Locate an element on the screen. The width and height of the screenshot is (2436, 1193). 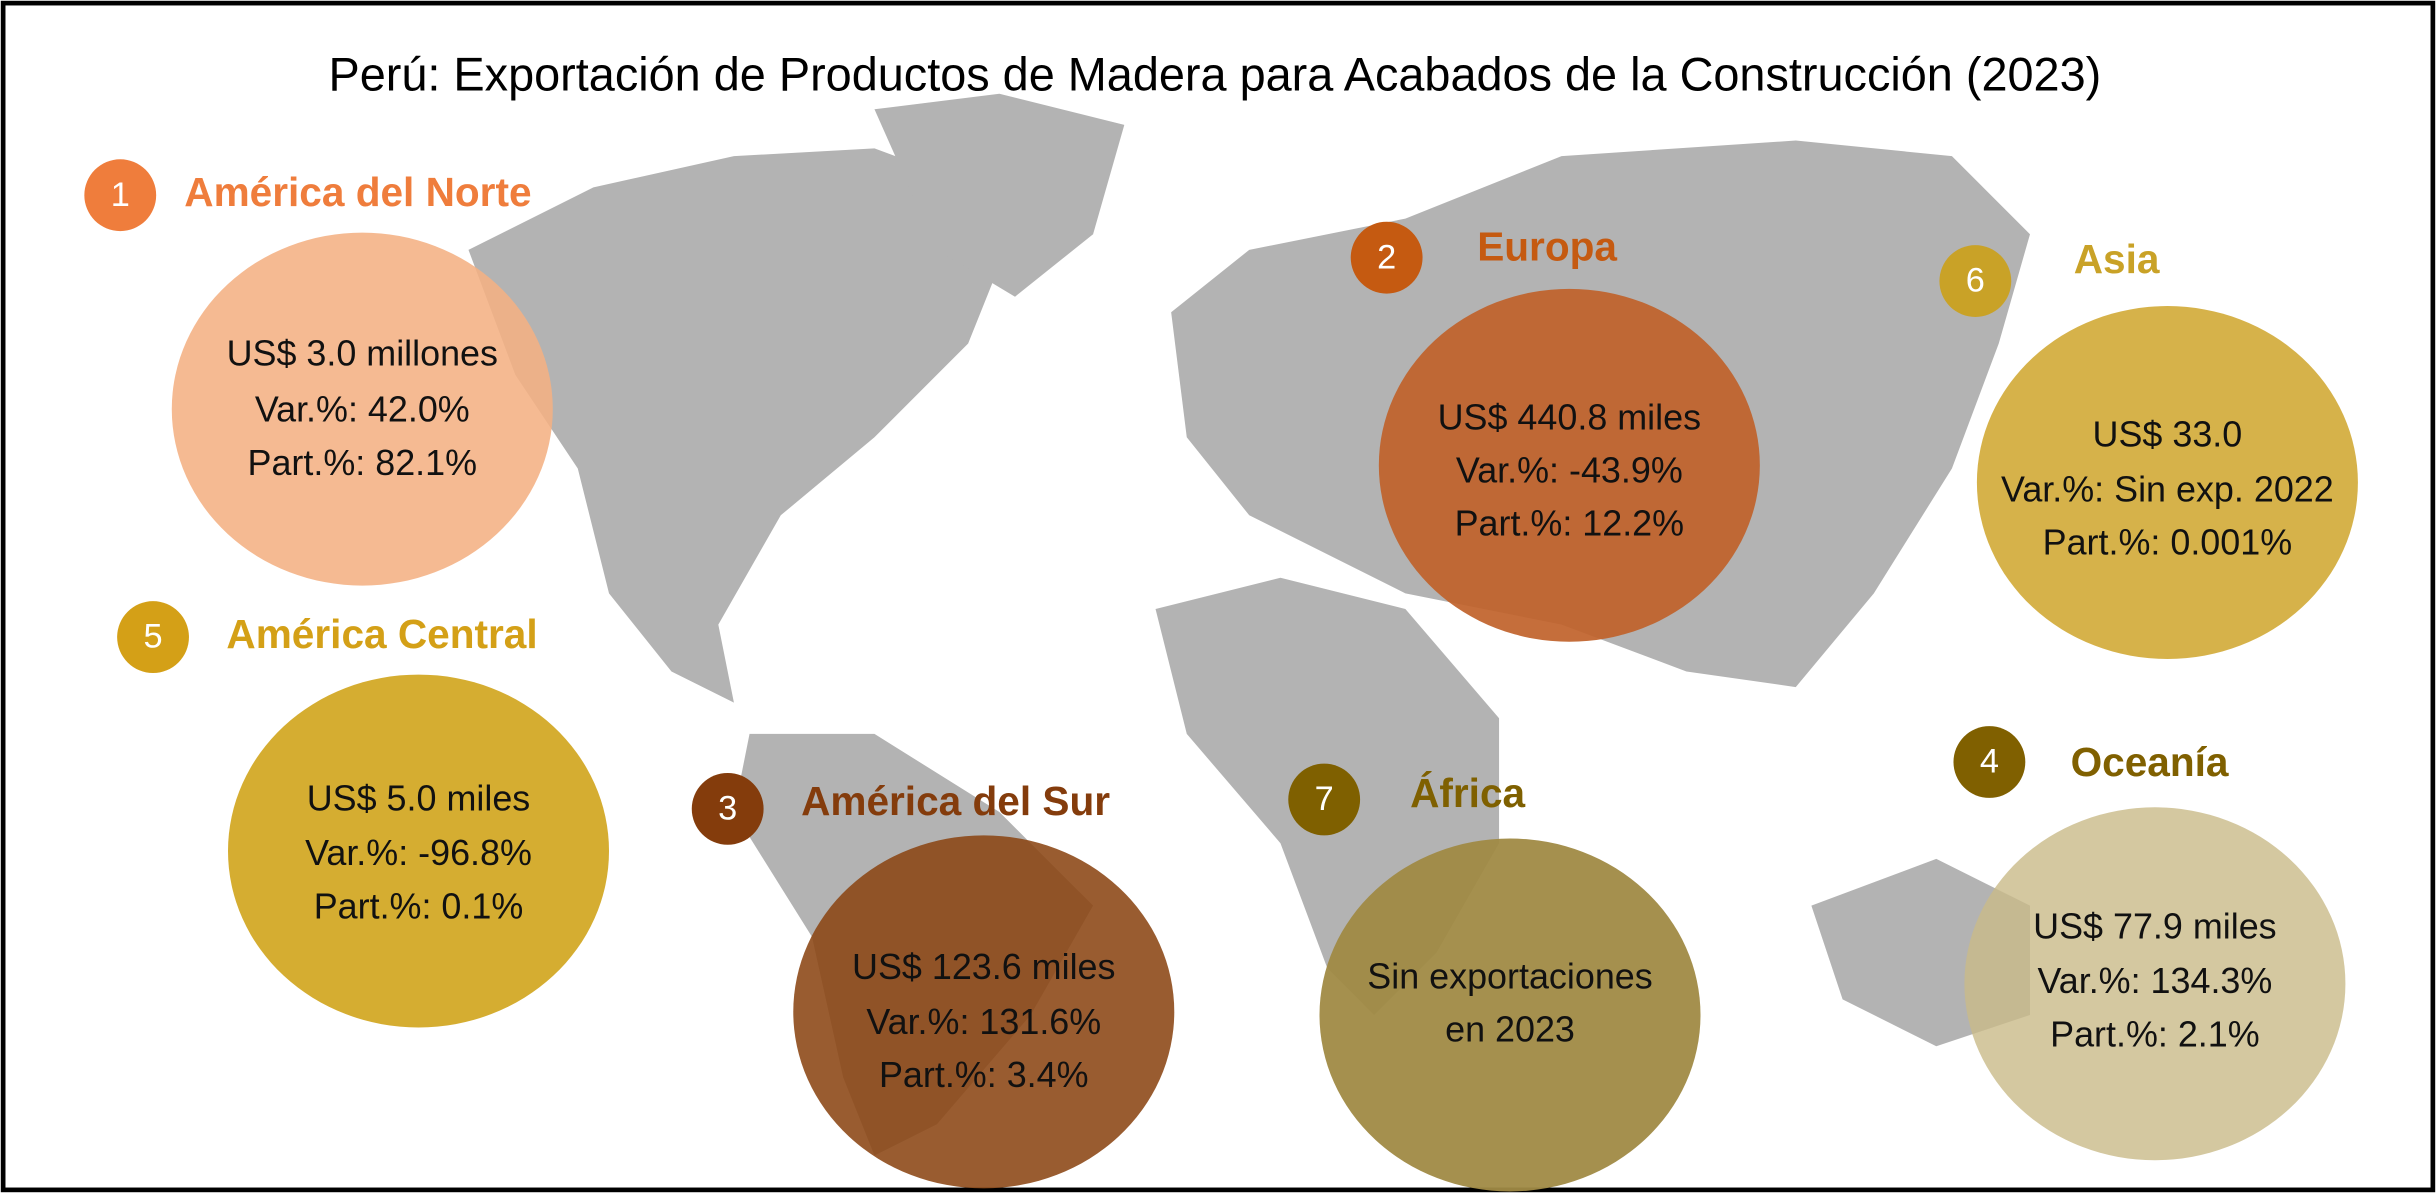
region-stat: US$ 3.0 millones is located at coordinates (362, 353).